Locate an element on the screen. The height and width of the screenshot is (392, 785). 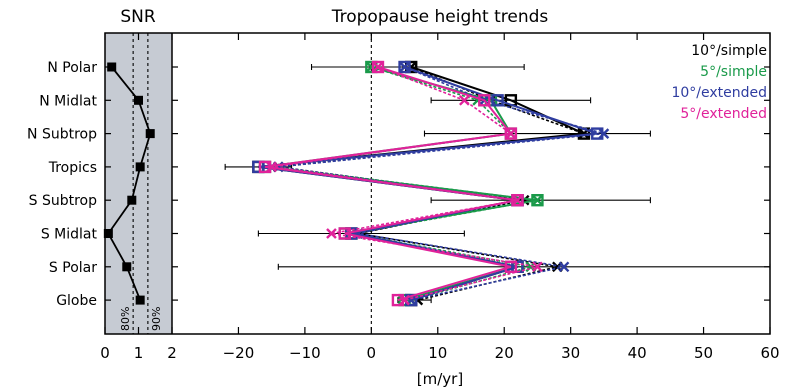
series-1-square-point is located at coordinates (537, 200).